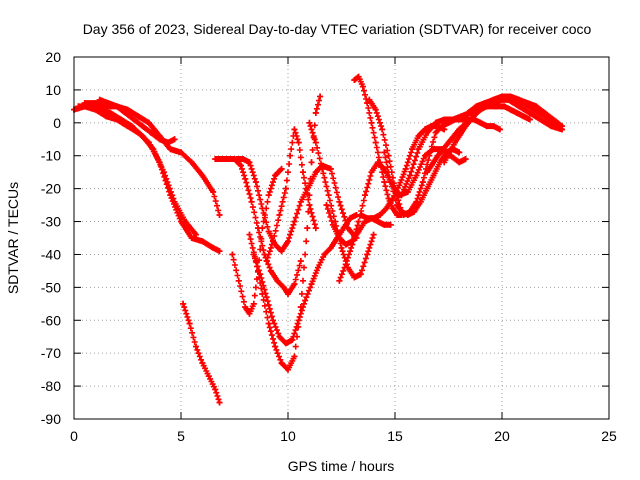 This screenshot has width=640, height=480. I want to click on y-tick-label: 0, so click(57, 123).